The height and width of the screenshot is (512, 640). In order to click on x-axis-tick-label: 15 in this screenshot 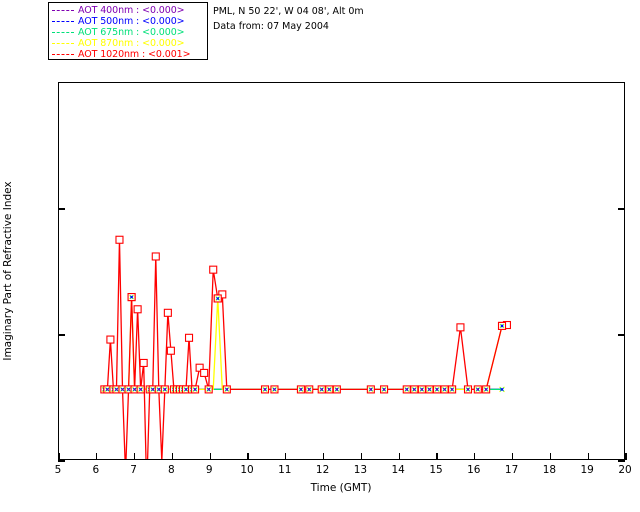, I will do `click(436, 470)`.